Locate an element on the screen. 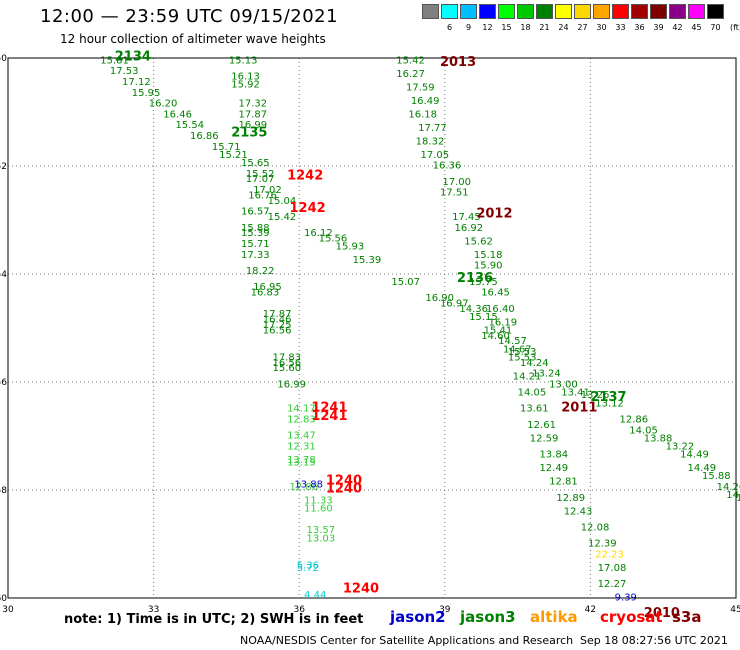 Image resolution: width=740 pixels, height=650 pixels. swh-value-label: 5.36 is located at coordinates (308, 565).